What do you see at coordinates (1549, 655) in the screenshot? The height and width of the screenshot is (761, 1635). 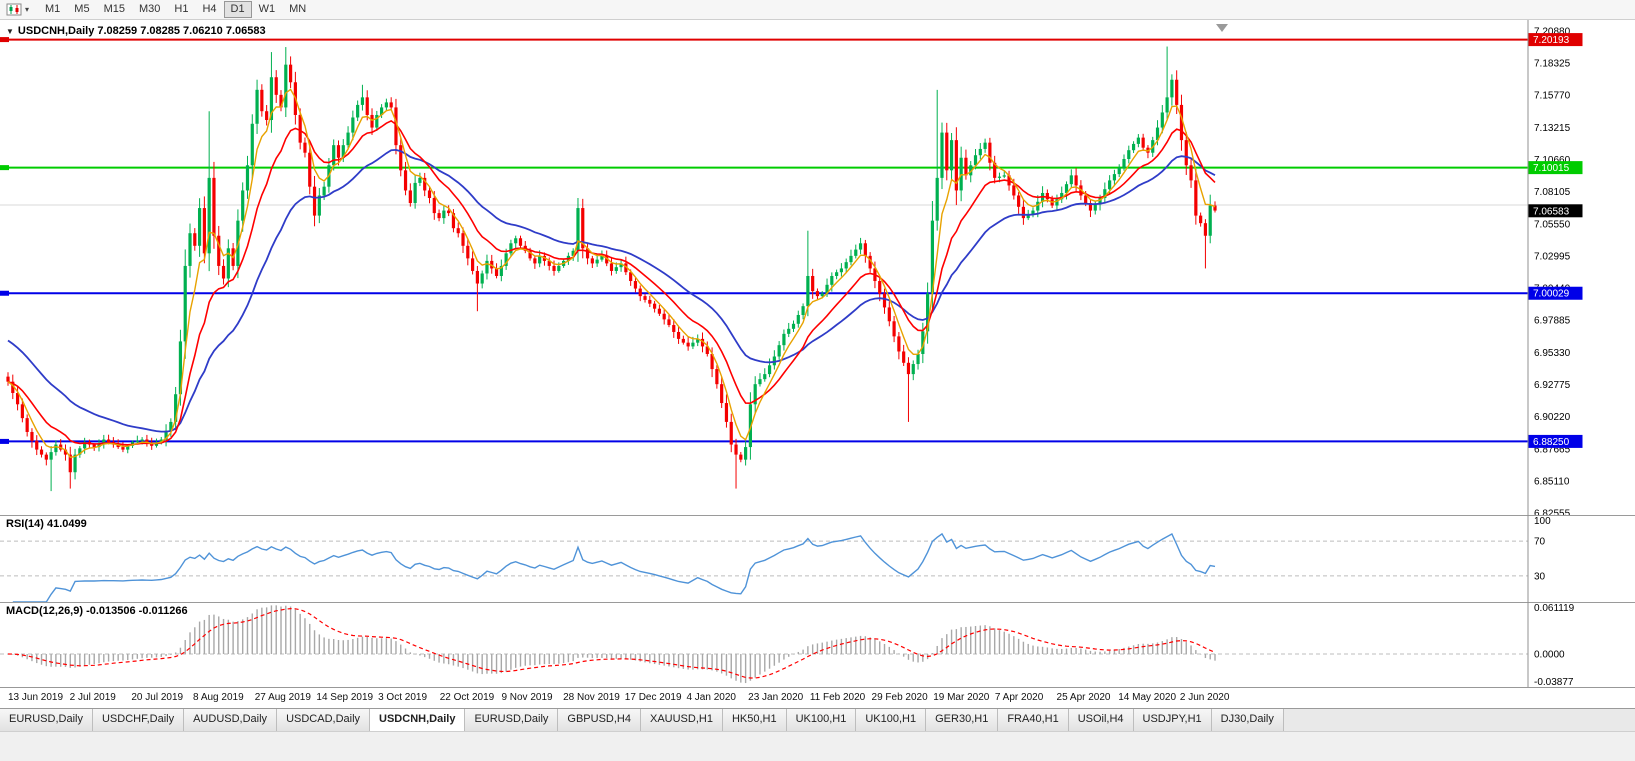 I see `macd-axis-label: 0.0000` at bounding box center [1549, 655].